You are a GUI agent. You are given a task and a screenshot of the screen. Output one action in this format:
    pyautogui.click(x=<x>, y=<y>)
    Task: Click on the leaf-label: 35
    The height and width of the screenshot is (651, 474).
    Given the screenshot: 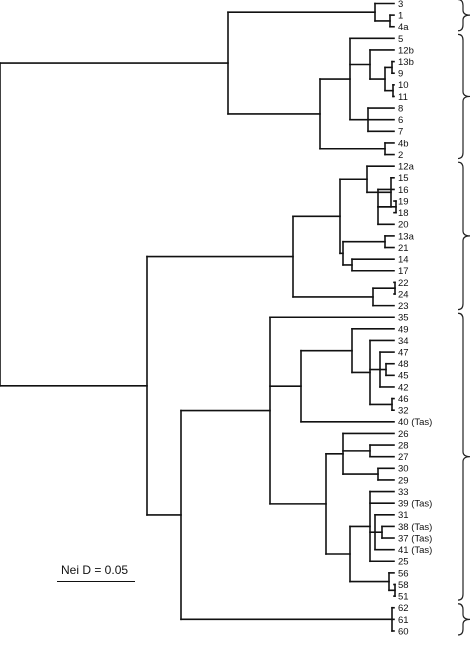 What is the action you would take?
    pyautogui.click(x=403, y=318)
    